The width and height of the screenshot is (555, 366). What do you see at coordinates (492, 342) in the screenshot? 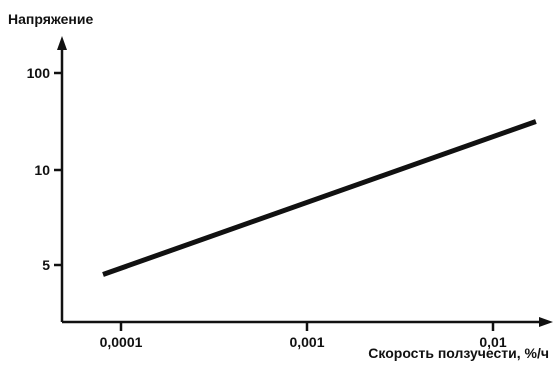
I see `x-tick-label: 0,01` at bounding box center [492, 342].